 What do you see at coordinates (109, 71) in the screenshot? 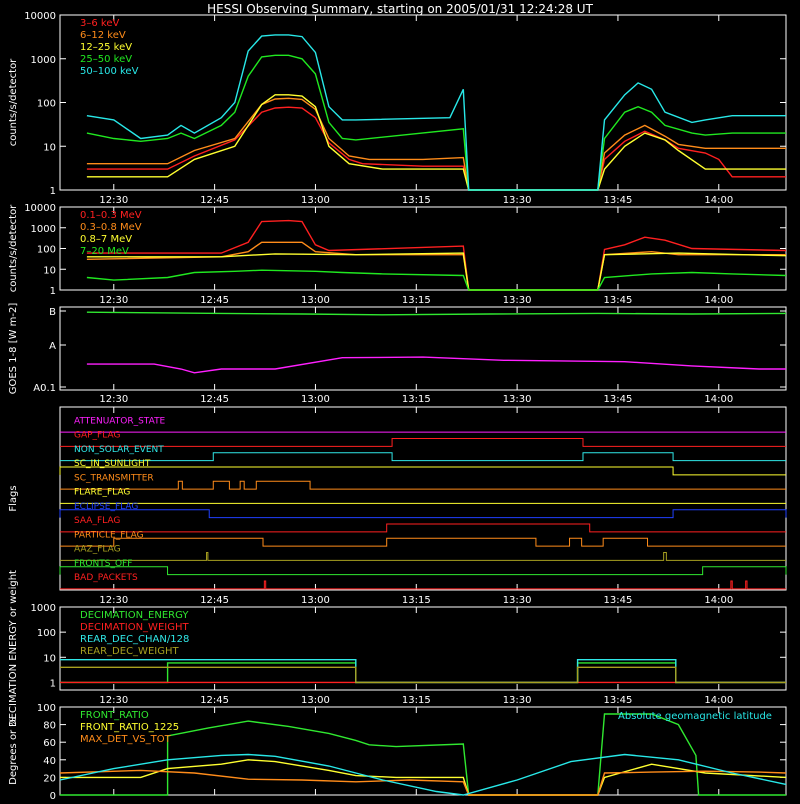
I see `legend-entry: 50–100 keV` at bounding box center [109, 71].